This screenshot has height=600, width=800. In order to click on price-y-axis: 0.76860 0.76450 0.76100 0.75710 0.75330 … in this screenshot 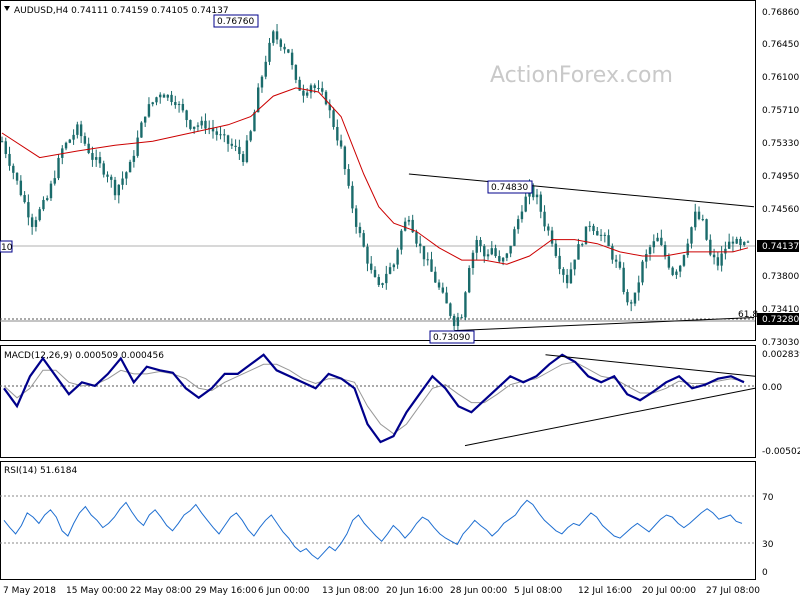, I will do `click(778, 178)`.